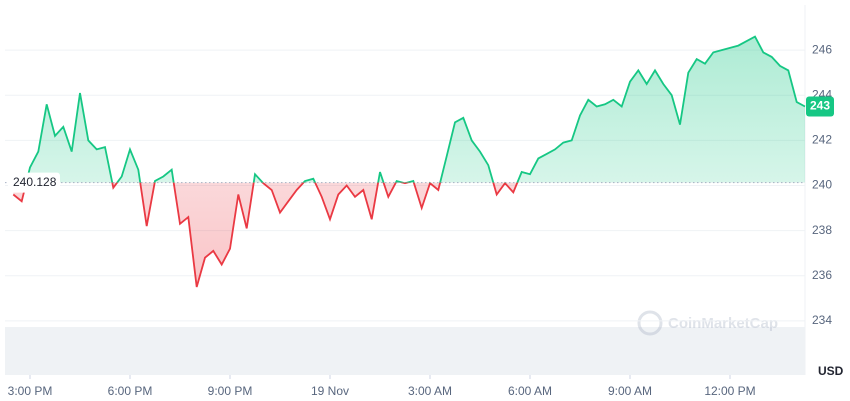 This screenshot has width=850, height=401. I want to click on x-tick-label: 9:00 PM, so click(230, 391).